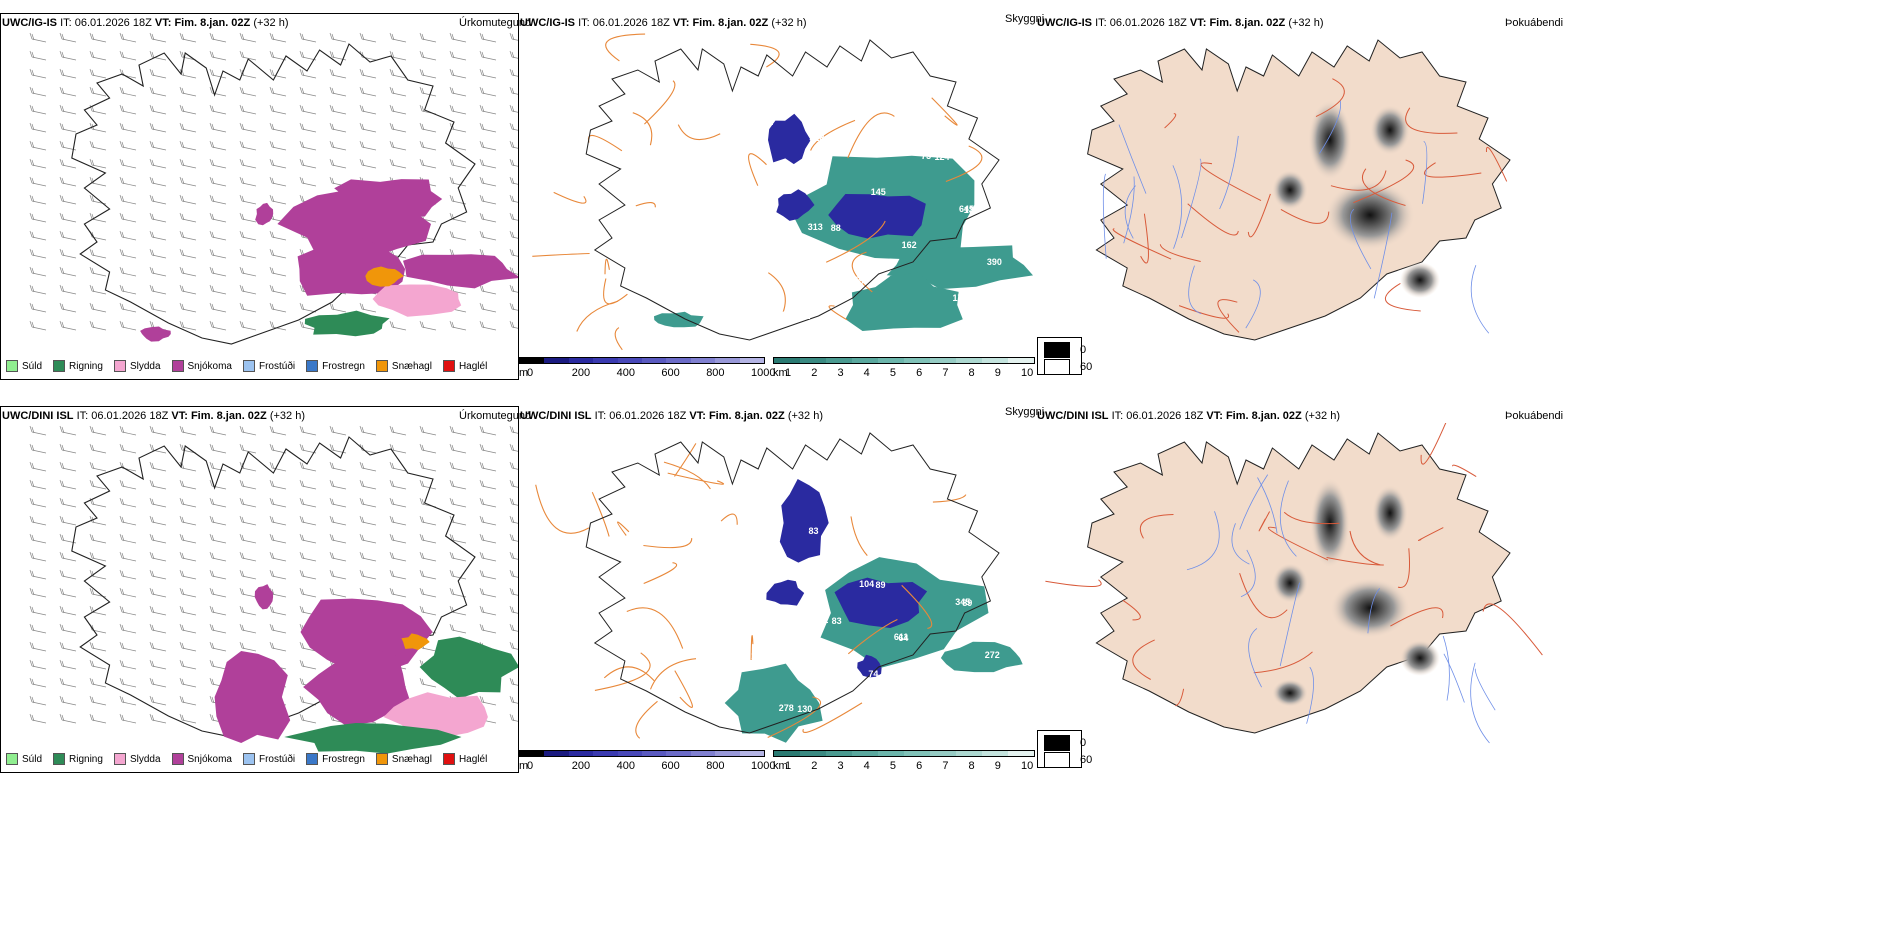 The height and width of the screenshot is (950, 1900). What do you see at coordinates (647, 761) in the screenshot?
I see `visibility-m-colorbar-2: m 0 200 400 600 800 1000` at bounding box center [647, 761].